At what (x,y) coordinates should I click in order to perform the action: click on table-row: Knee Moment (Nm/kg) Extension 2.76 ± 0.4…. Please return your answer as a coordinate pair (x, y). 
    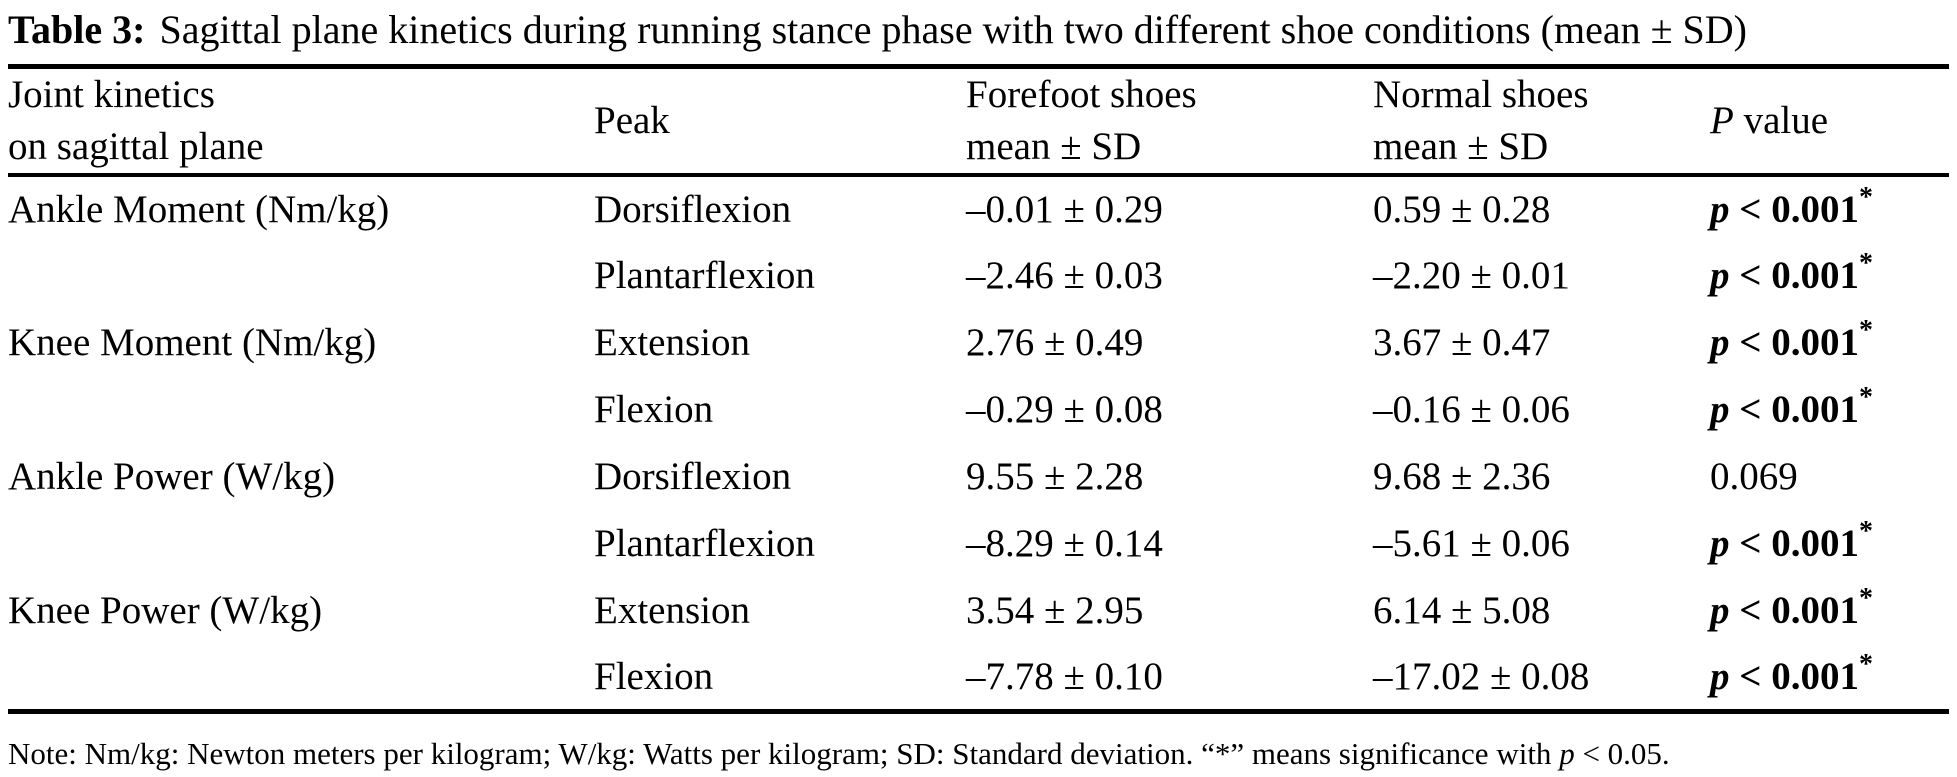
    Looking at the image, I should click on (978, 342).